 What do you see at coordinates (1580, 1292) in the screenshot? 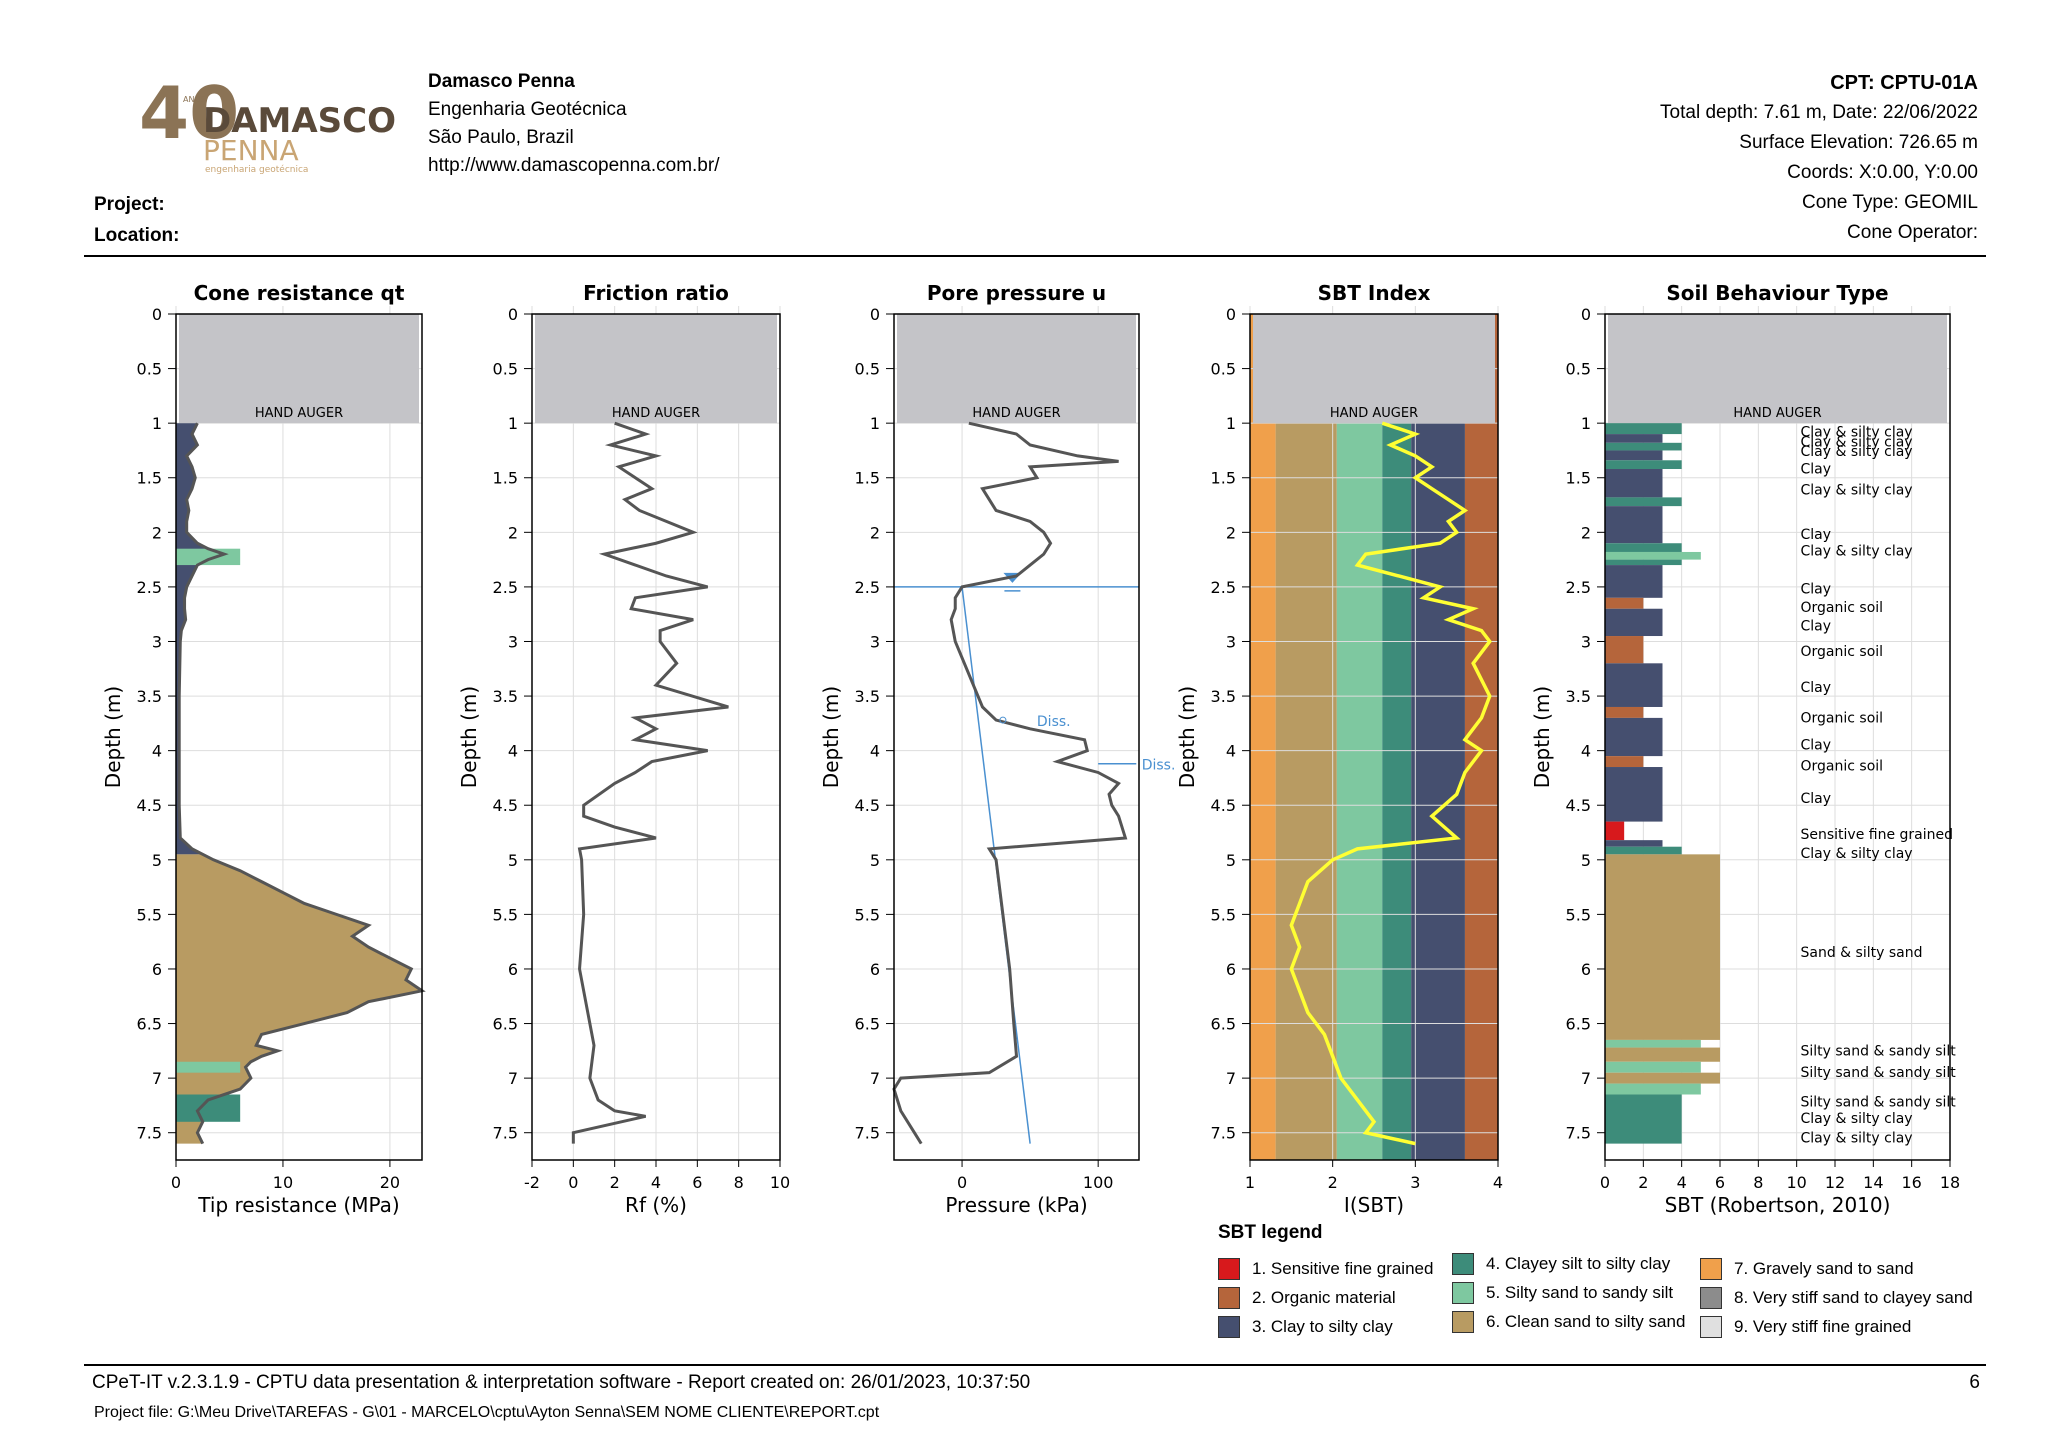
I see `legend-label: 5. Silty sand to sandy silt` at bounding box center [1580, 1292].